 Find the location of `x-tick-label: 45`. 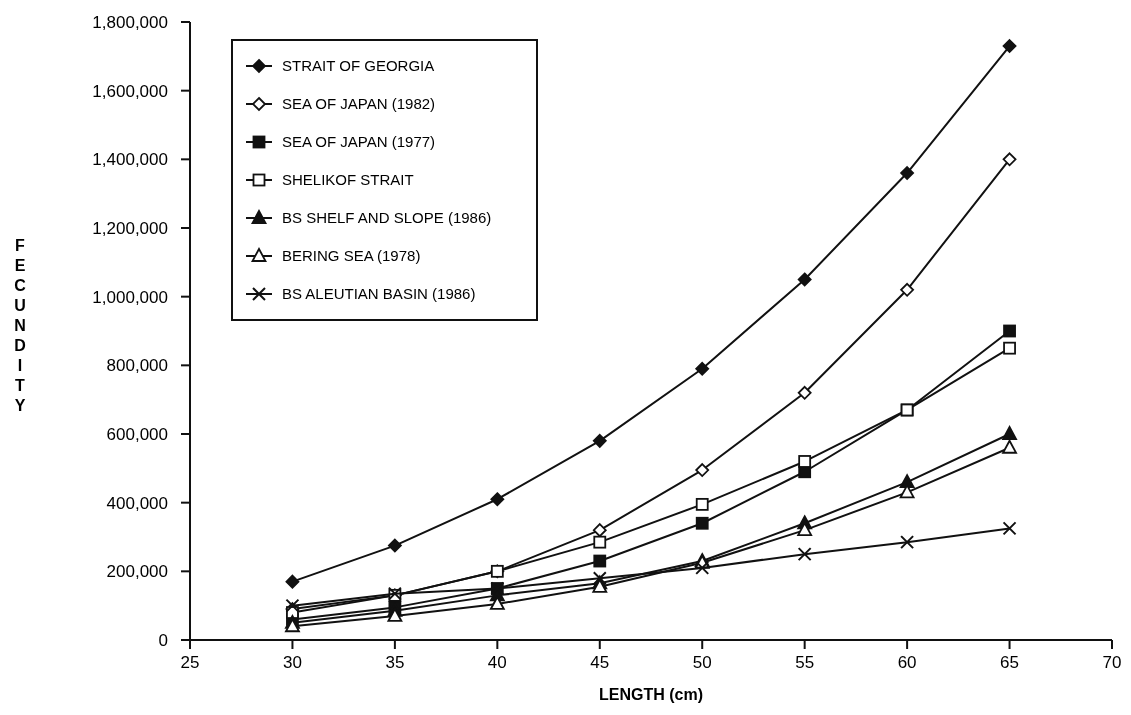

x-tick-label: 45 is located at coordinates (600, 662).